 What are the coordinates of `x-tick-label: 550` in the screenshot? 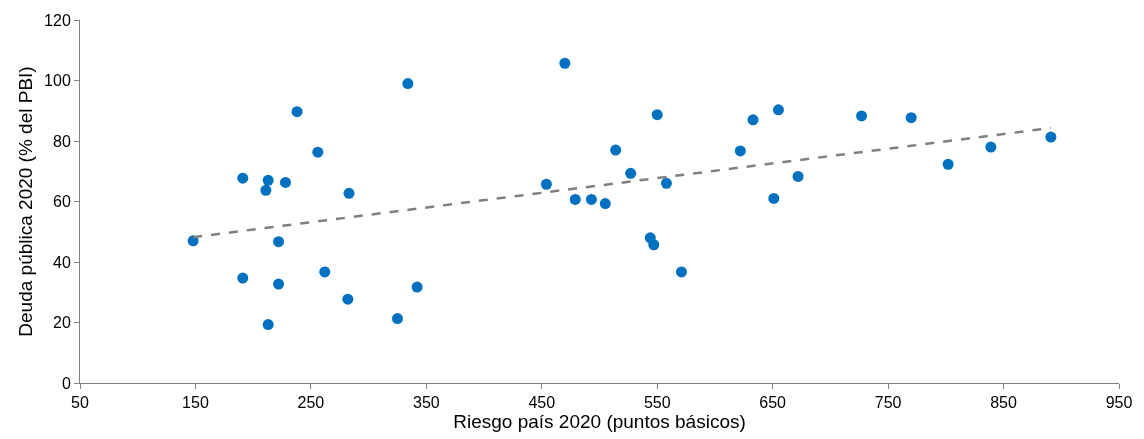 It's located at (657, 403).